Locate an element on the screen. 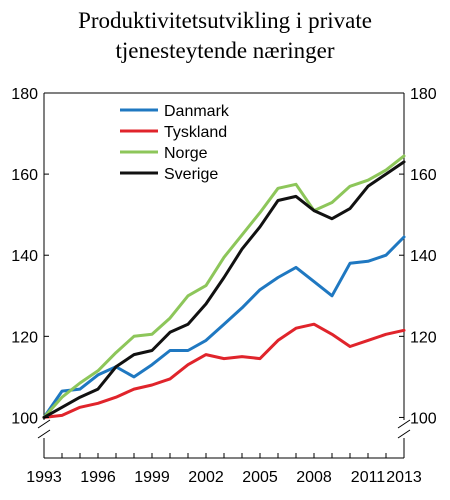 The width and height of the screenshot is (450, 500). x-axis-ticks: 1993 1996 1999 2002 2005 2008 2011 2013 is located at coordinates (224, 469).